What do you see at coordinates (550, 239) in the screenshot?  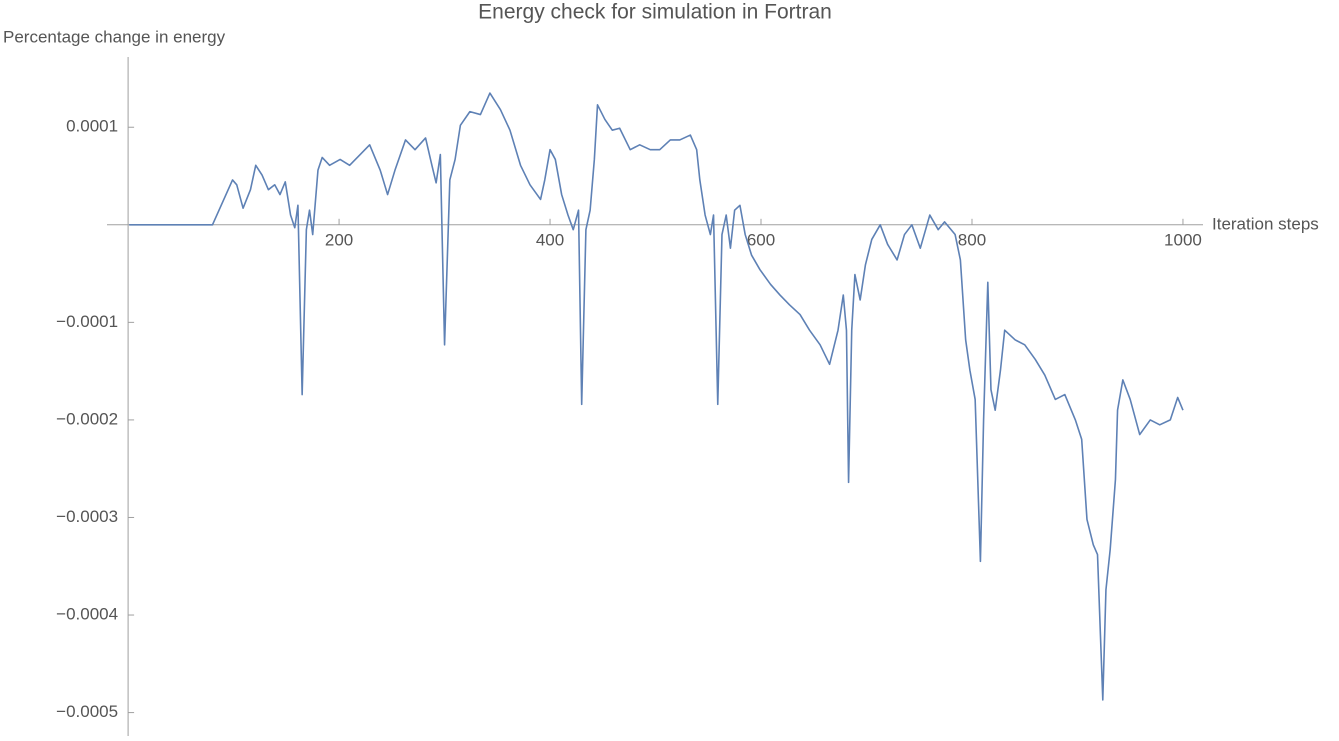 I see `x-tick-label: 400` at bounding box center [550, 239].